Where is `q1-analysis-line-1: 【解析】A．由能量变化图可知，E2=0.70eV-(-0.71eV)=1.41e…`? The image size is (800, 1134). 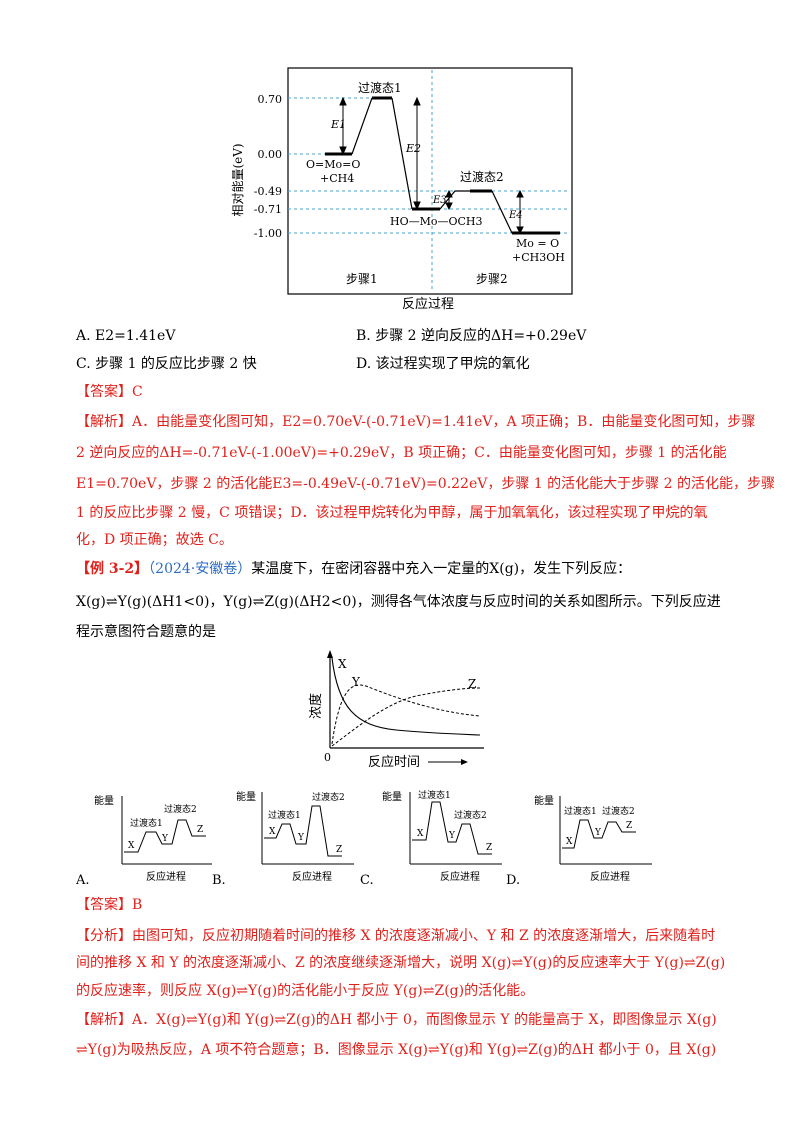 q1-analysis-line-1: 【解析】A．由能量变化图可知，E2=0.70eV-(-0.71eV)=1.41e… is located at coordinates (416, 422).